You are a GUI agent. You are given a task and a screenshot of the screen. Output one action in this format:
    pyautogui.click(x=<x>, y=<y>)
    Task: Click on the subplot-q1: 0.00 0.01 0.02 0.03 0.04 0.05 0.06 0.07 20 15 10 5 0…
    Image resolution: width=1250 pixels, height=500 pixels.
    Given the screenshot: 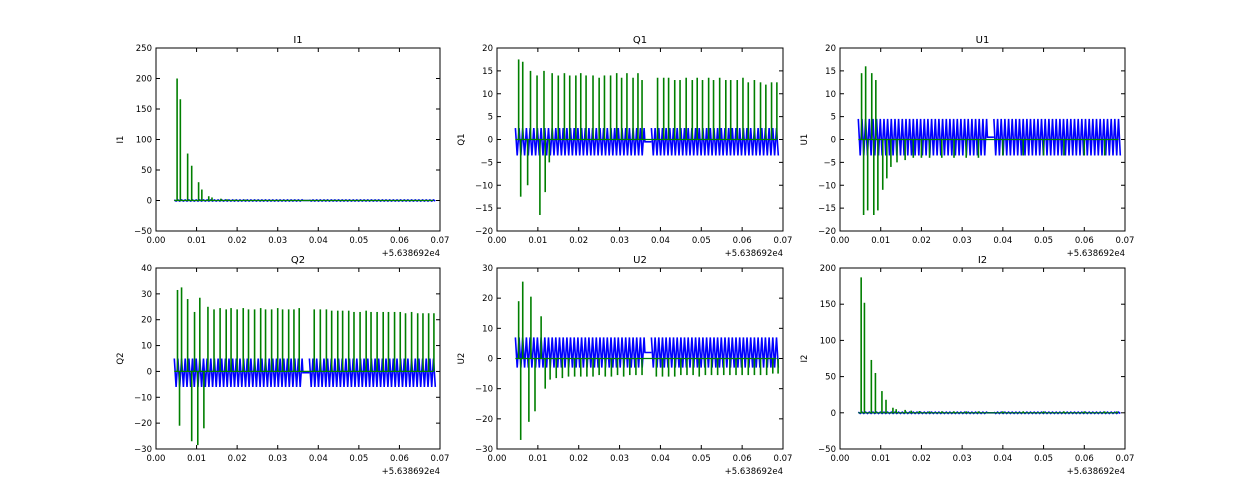 What is the action you would take?
    pyautogui.click(x=624, y=147)
    